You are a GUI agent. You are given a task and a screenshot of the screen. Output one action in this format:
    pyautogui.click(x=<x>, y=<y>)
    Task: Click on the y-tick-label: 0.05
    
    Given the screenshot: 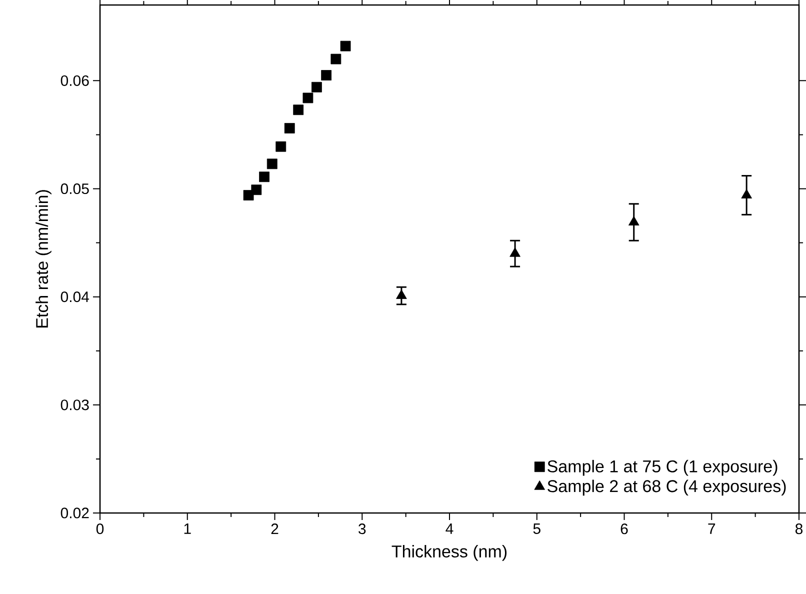 What is the action you would take?
    pyautogui.click(x=74, y=188)
    